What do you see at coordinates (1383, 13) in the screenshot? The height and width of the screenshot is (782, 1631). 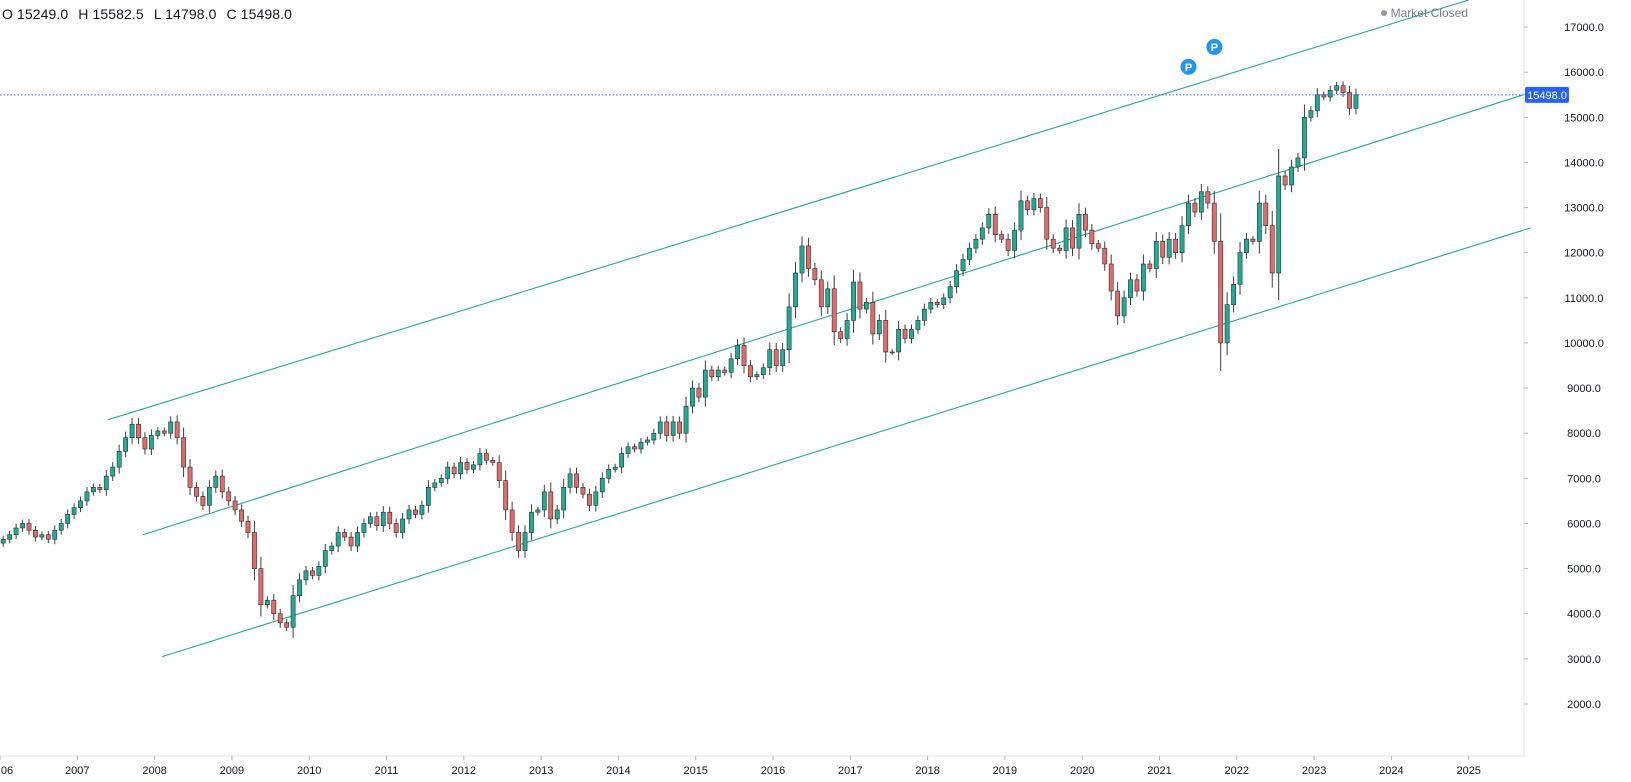 I see `status-dot-icon` at bounding box center [1383, 13].